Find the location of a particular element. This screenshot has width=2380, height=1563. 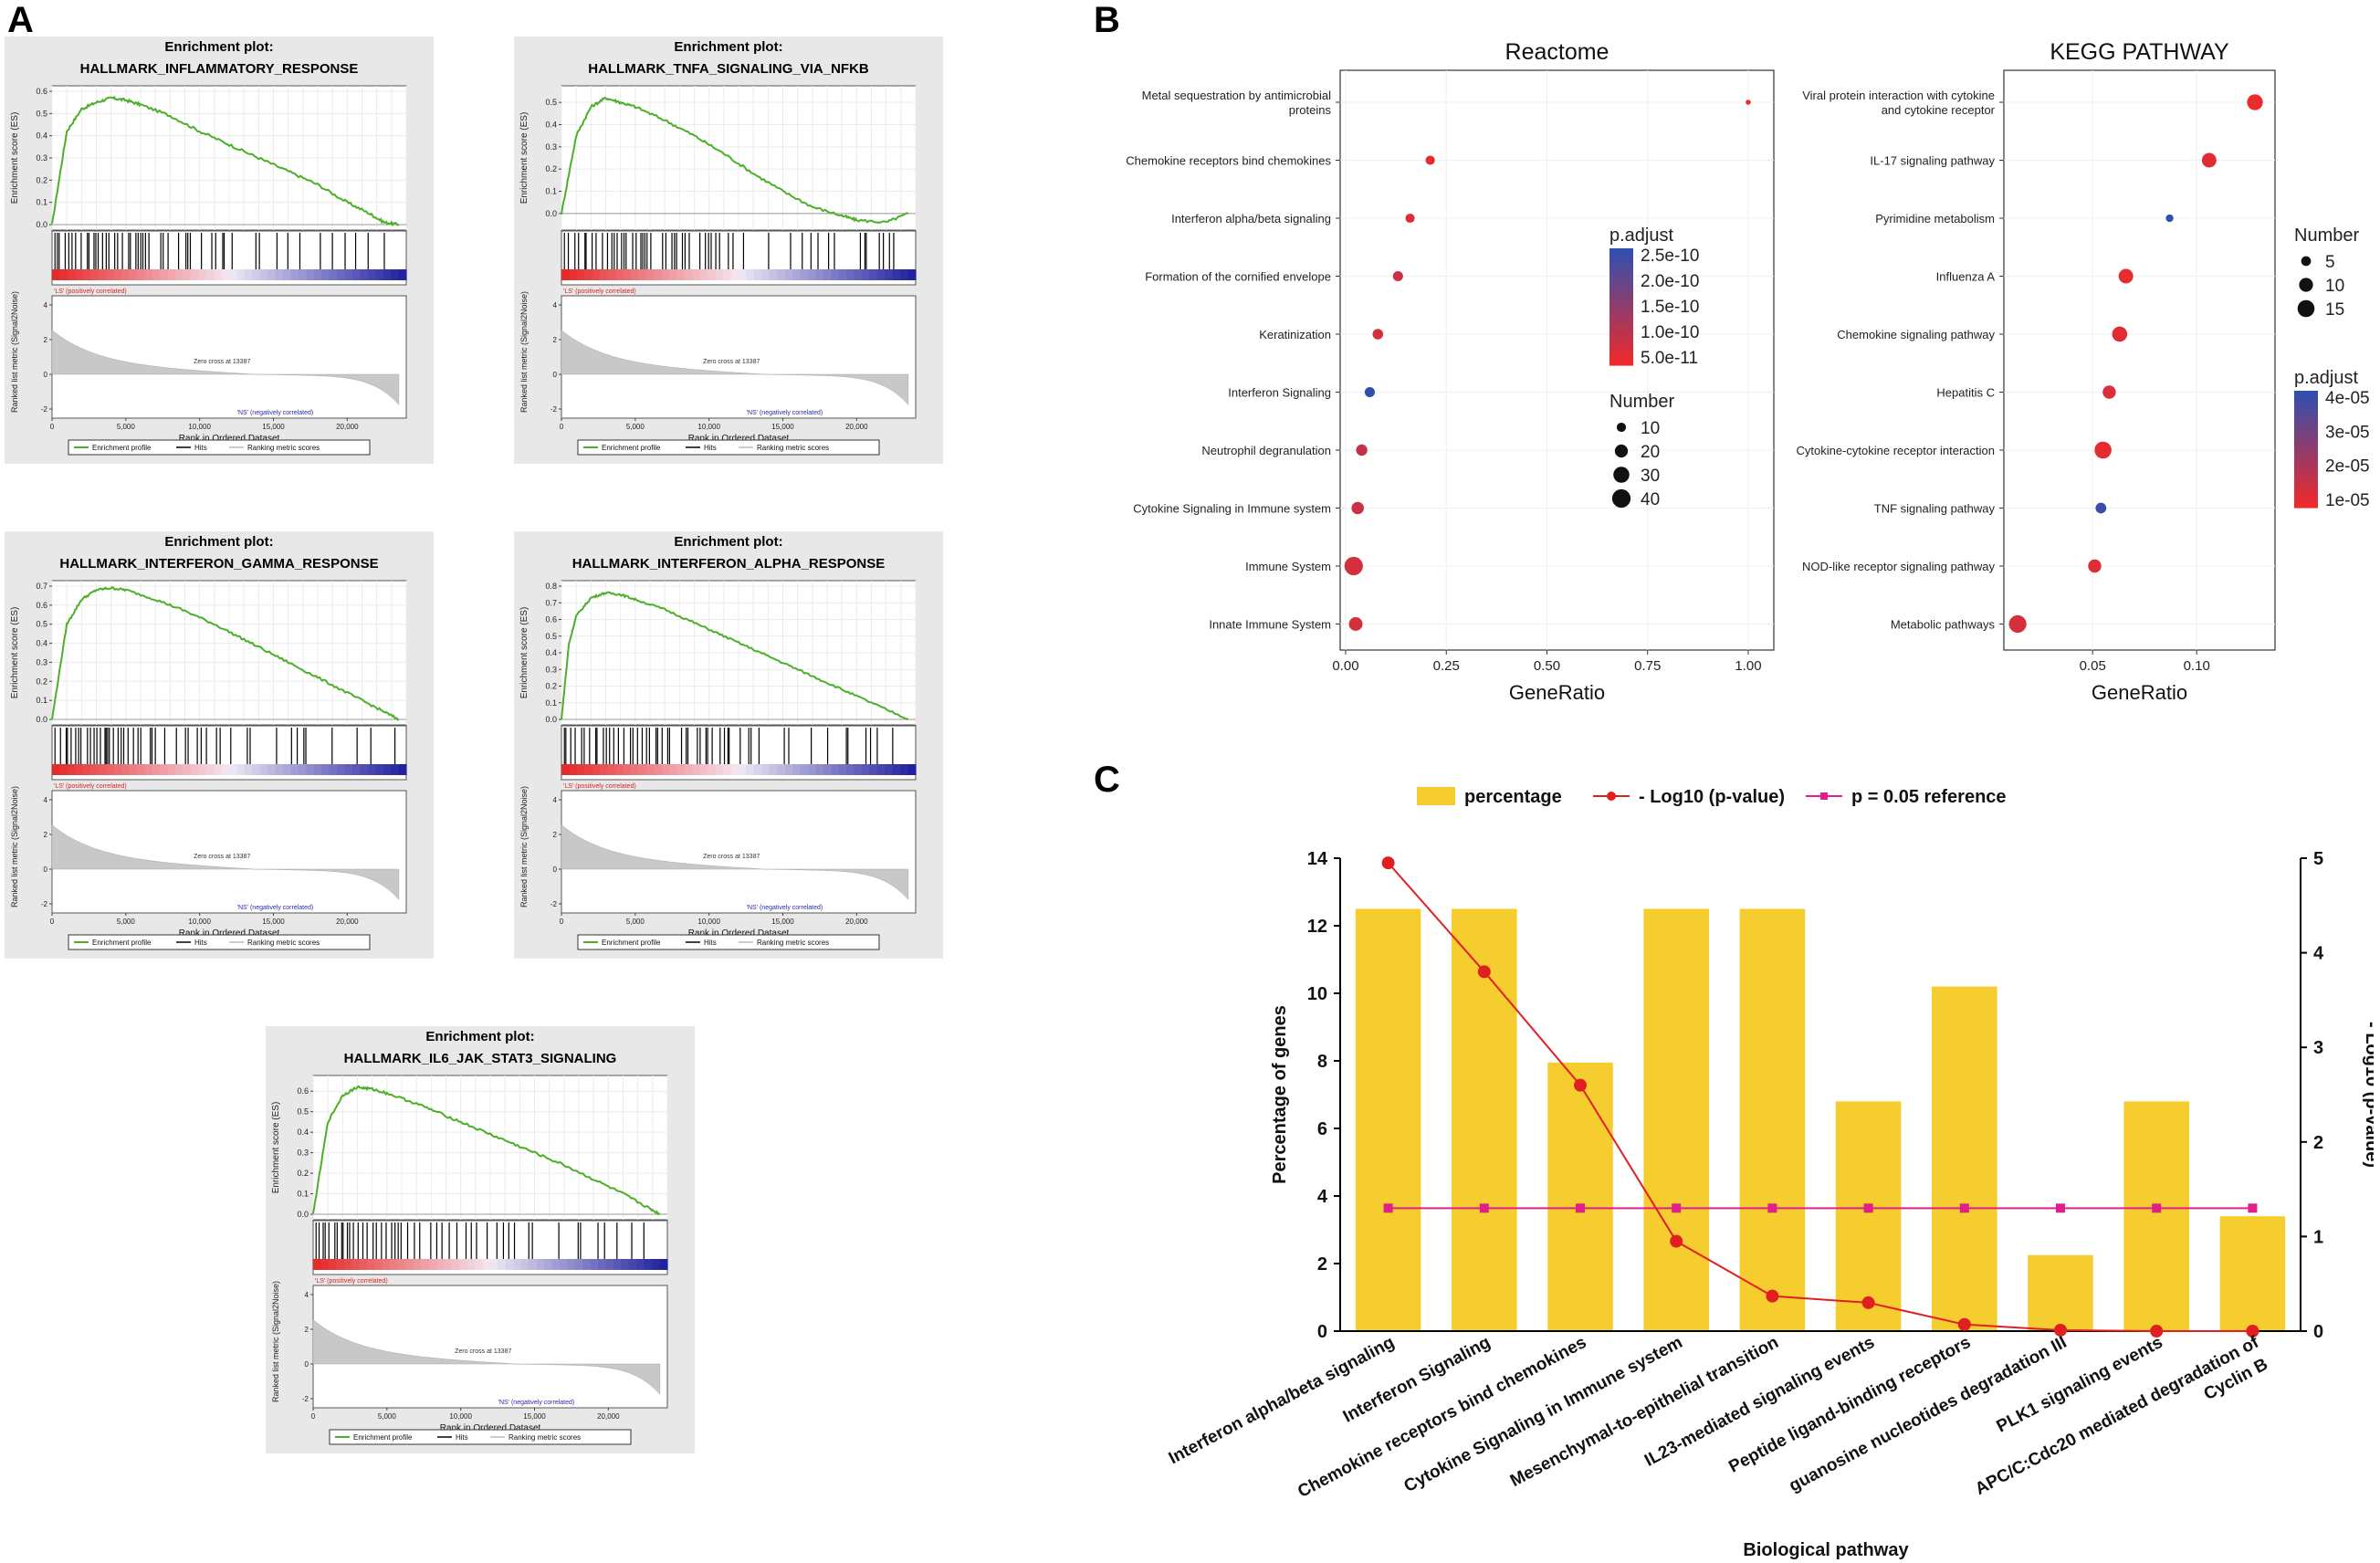

pvalue-marker is located at coordinates (1964, 1324).